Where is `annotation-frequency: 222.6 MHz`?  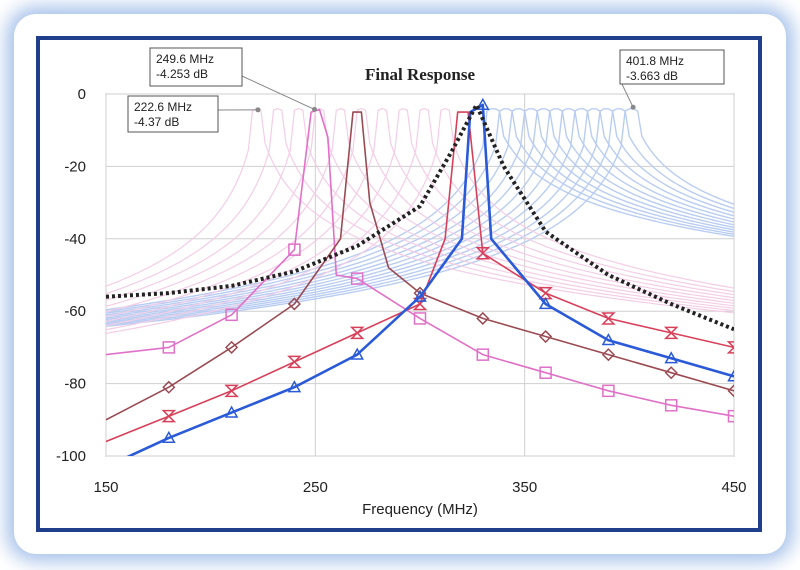 annotation-frequency: 222.6 MHz is located at coordinates (163, 107).